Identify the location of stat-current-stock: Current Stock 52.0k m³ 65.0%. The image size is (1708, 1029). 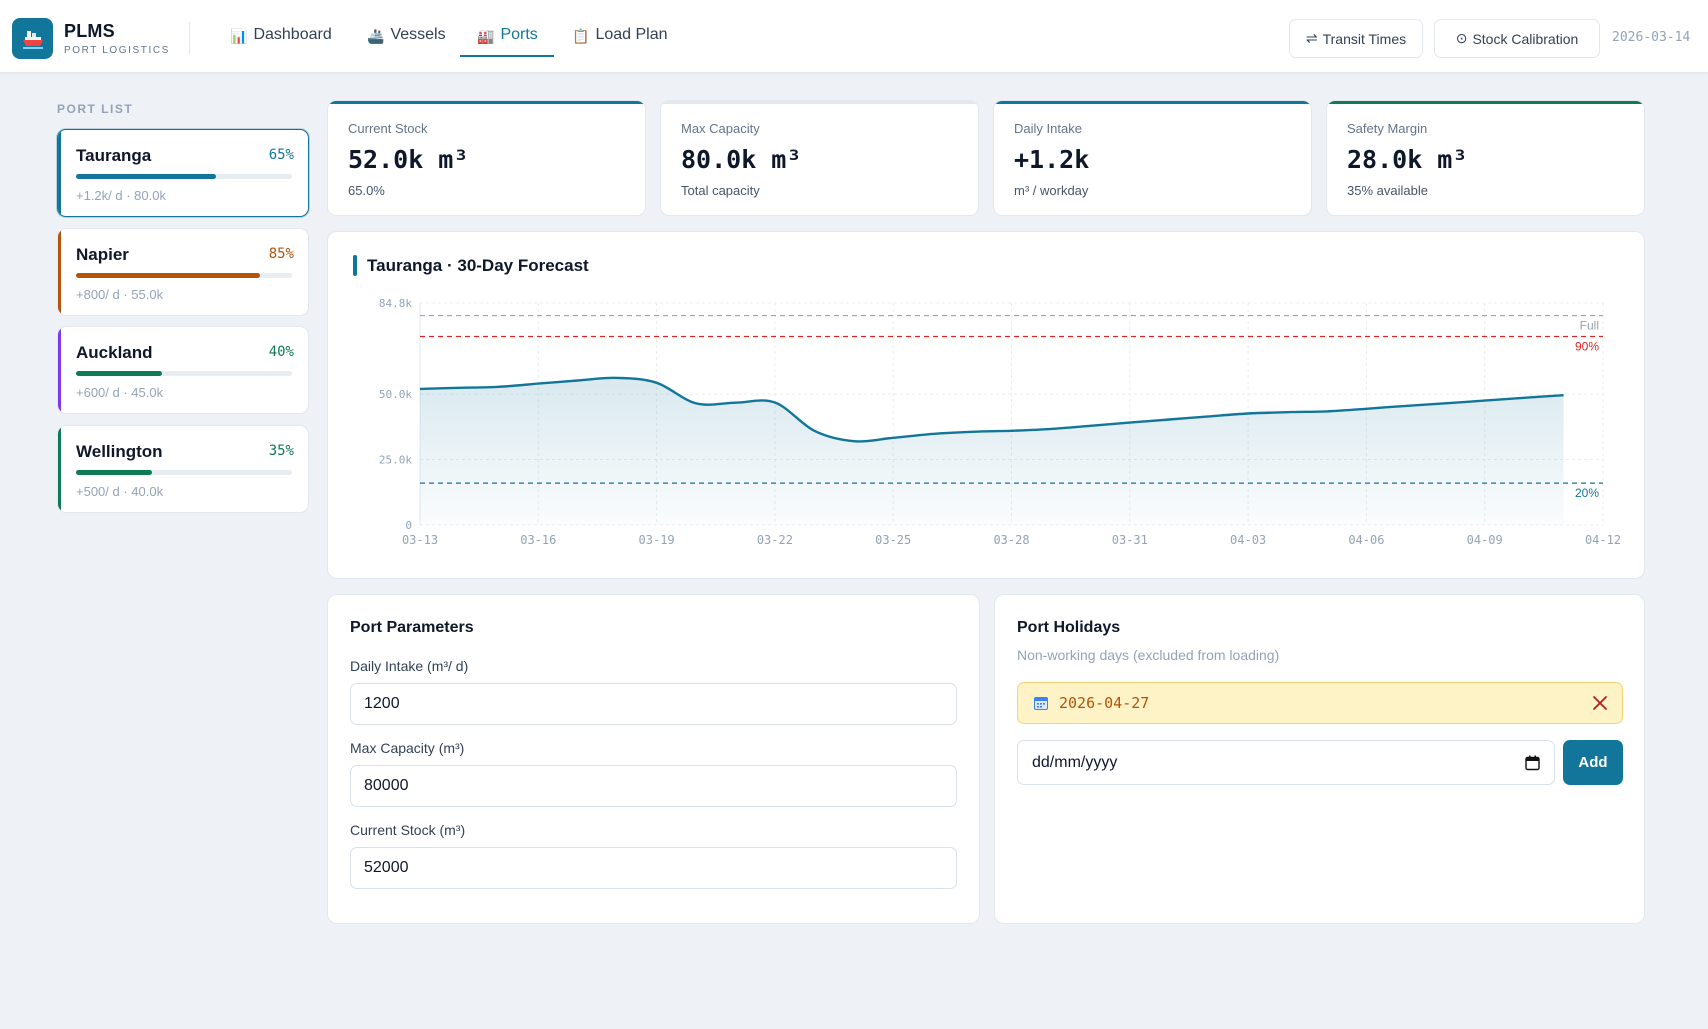
(486, 158).